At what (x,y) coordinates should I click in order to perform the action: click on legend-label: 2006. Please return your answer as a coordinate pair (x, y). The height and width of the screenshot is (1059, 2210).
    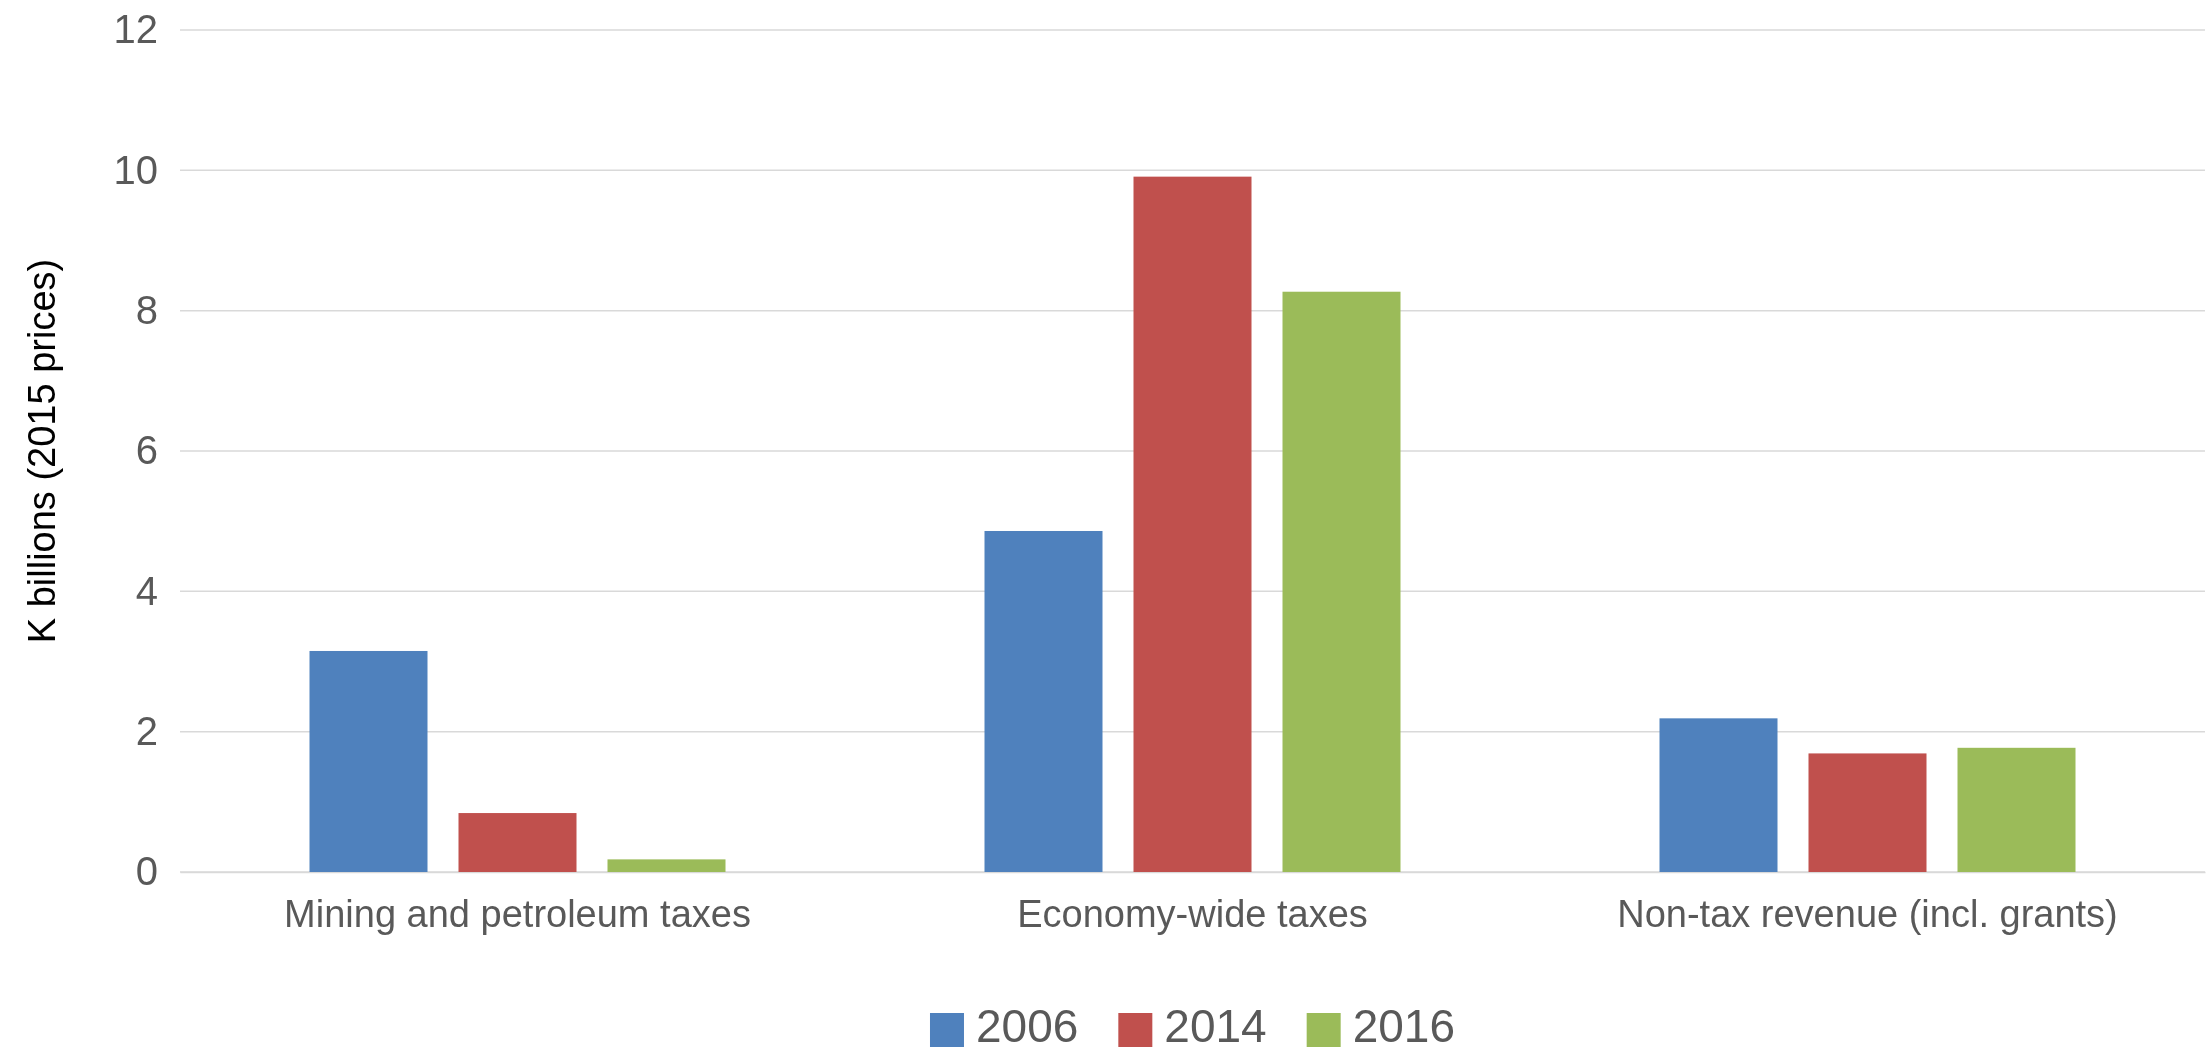
    Looking at the image, I should click on (1027, 1026).